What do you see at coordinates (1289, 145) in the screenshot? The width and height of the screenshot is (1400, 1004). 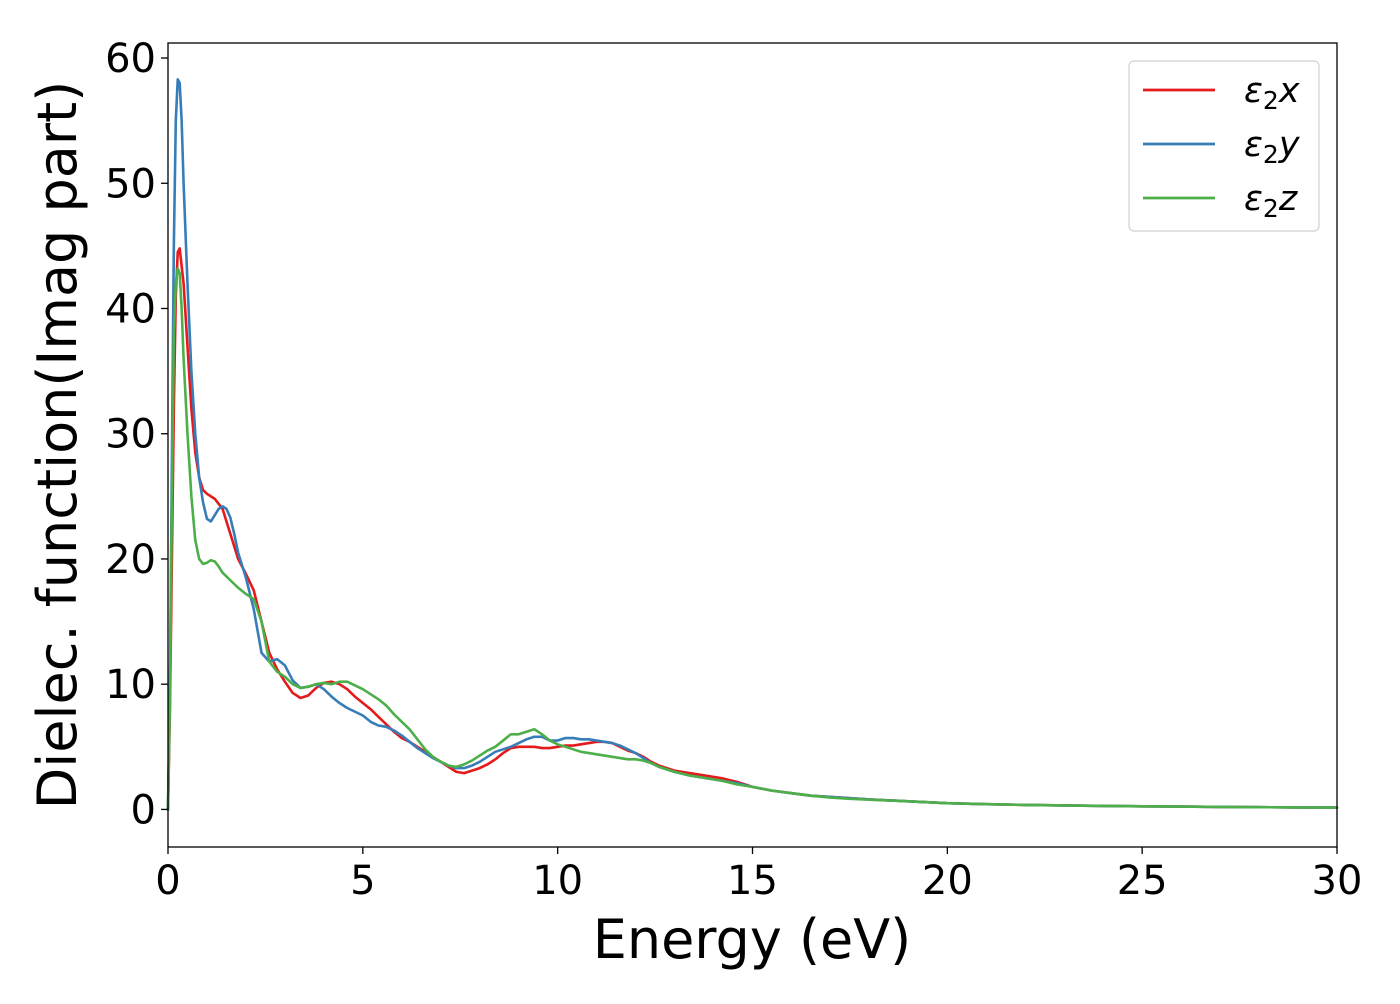 I see `legend-label-suffix: y` at bounding box center [1289, 145].